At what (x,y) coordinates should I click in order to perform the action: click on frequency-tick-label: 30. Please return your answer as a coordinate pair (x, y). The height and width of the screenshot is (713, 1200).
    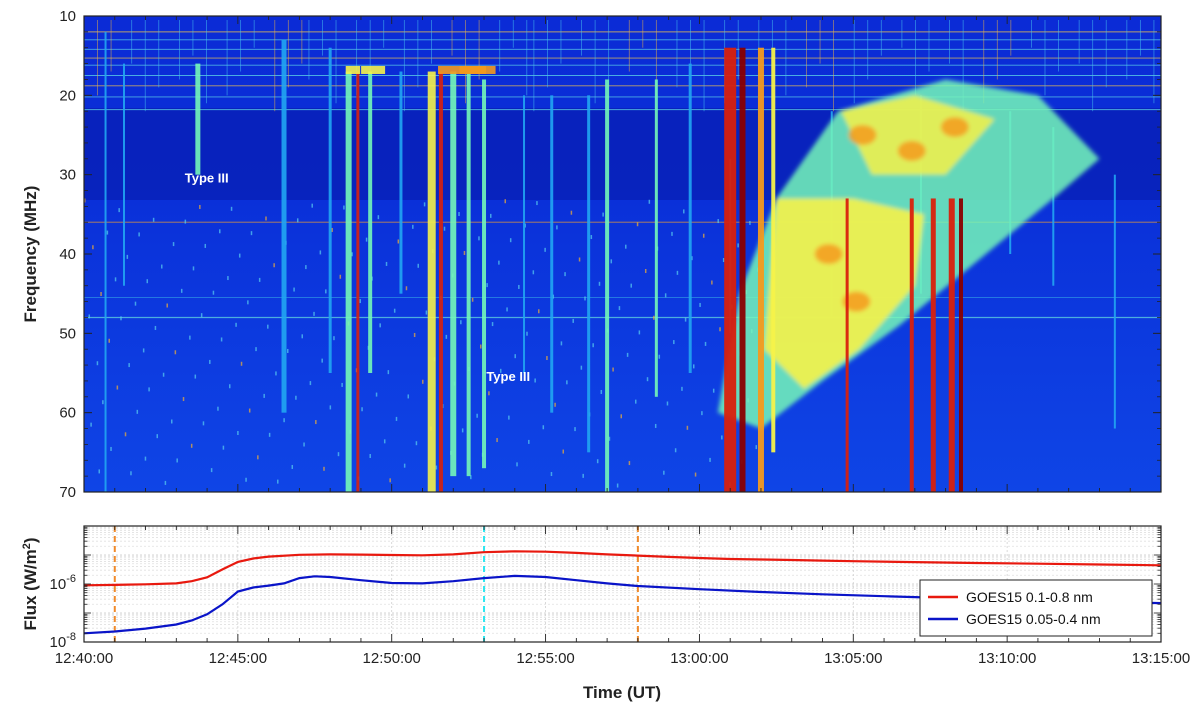
    Looking at the image, I should click on (67, 175).